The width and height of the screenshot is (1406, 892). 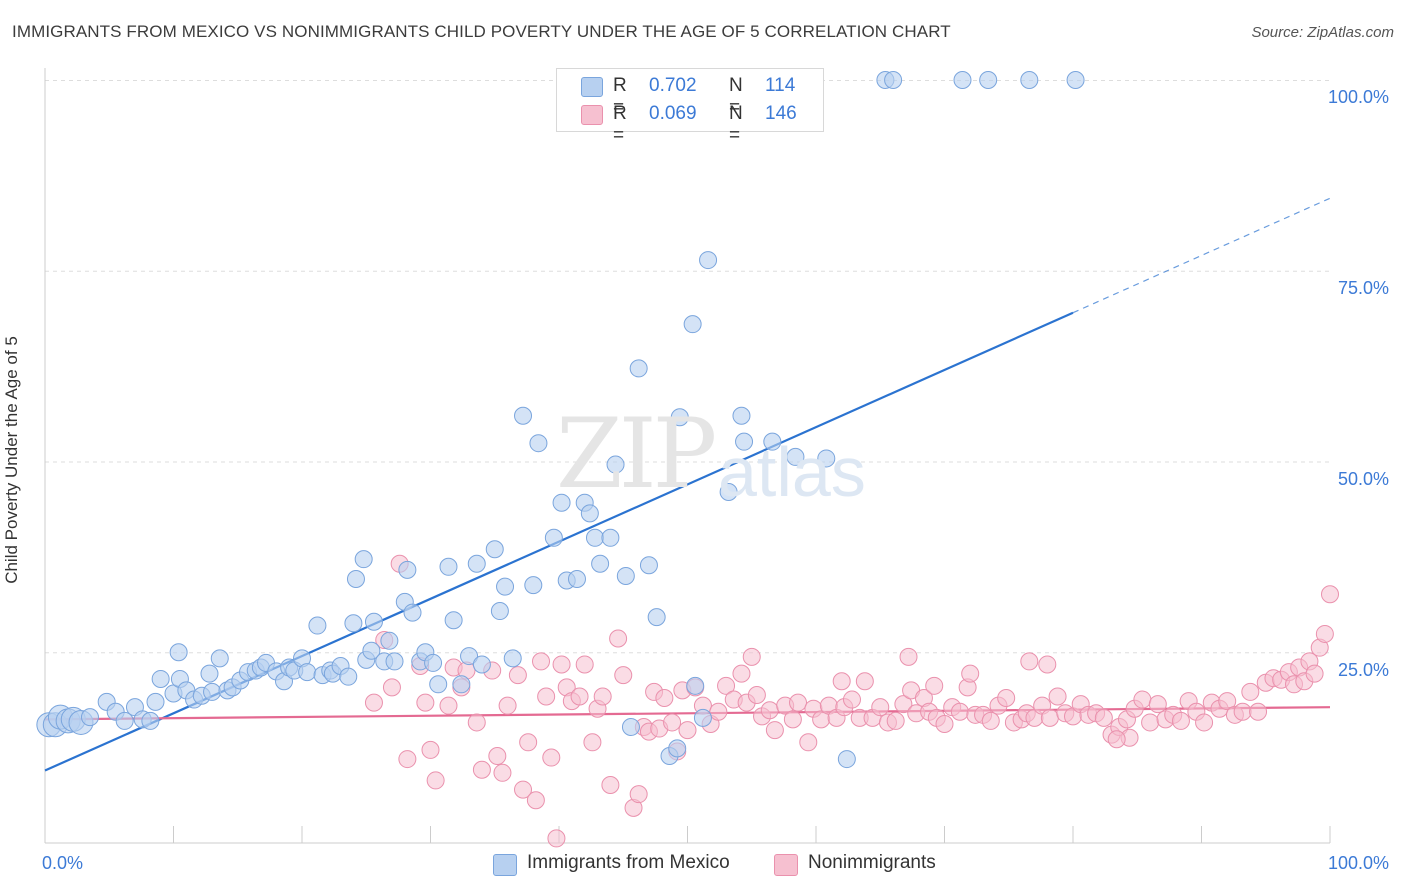 I want to click on x-tick-label: 100.0%, so click(x=1359, y=863).